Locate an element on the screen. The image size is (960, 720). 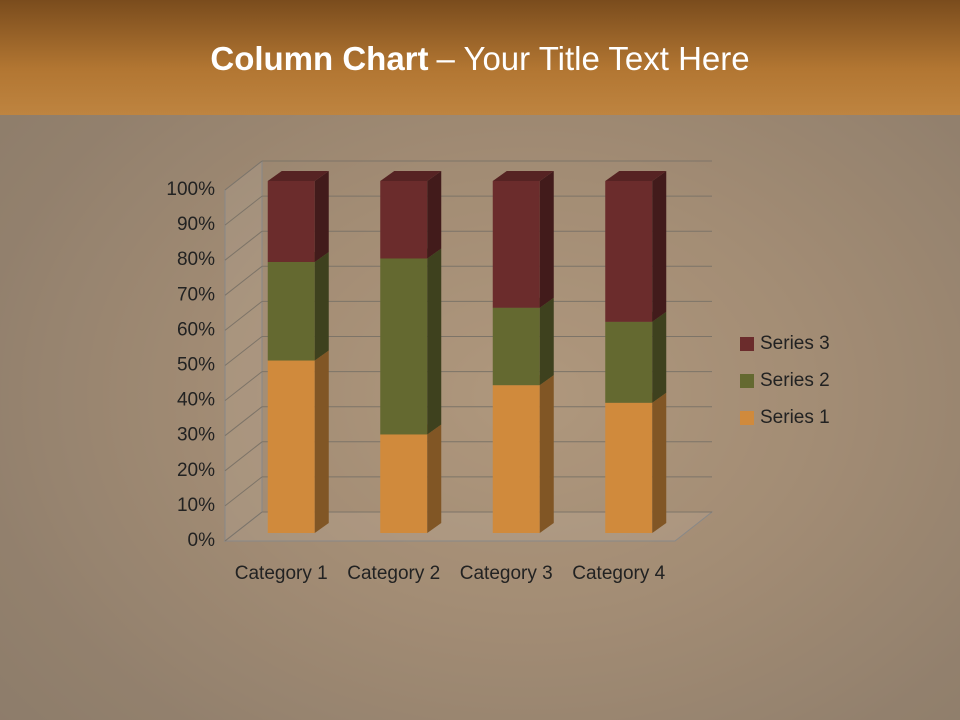
y-tick-label: 80% is located at coordinates (196, 259).